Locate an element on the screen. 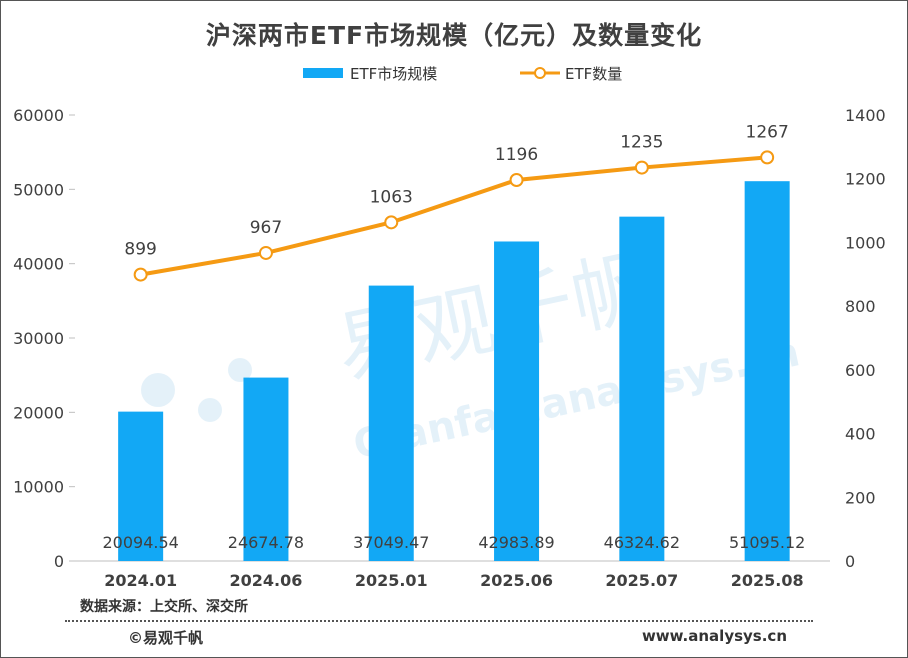  bar-value-label: 42983.89 is located at coordinates (516, 542).